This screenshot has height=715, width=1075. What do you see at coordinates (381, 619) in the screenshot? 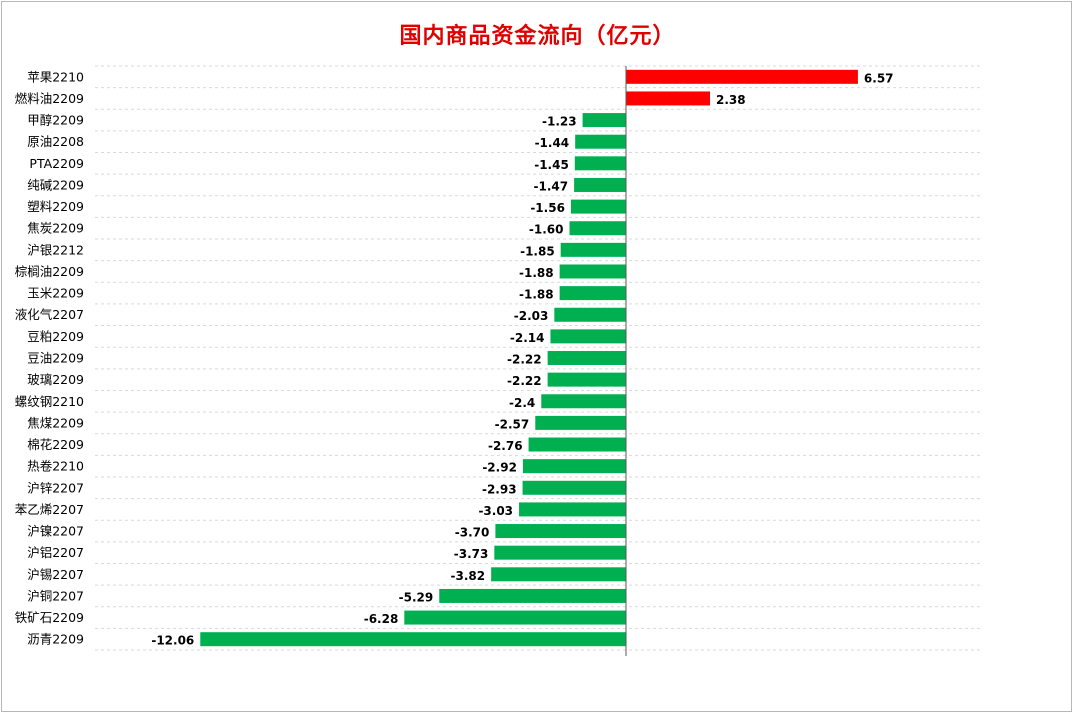
I see `data-label: -6.28` at bounding box center [381, 619].